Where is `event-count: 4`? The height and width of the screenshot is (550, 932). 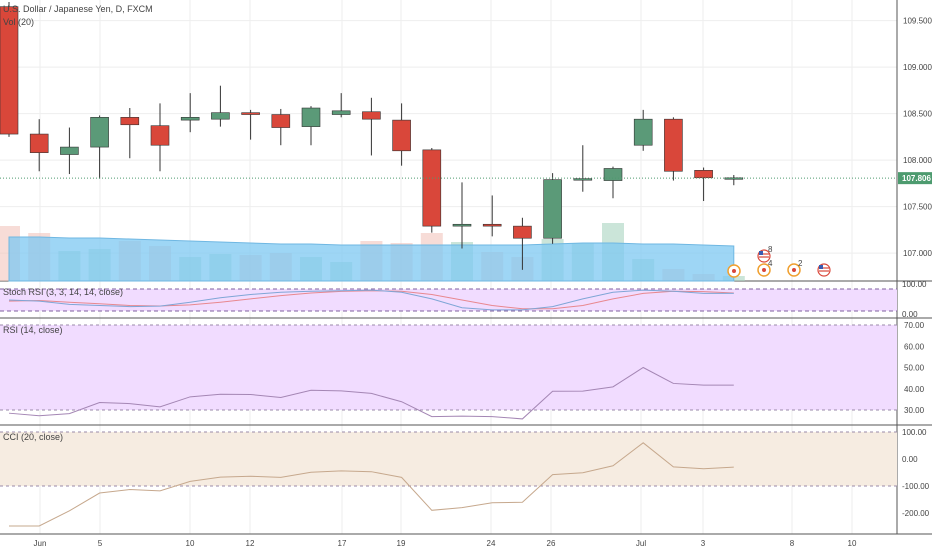
event-count: 4 is located at coordinates (770, 263).